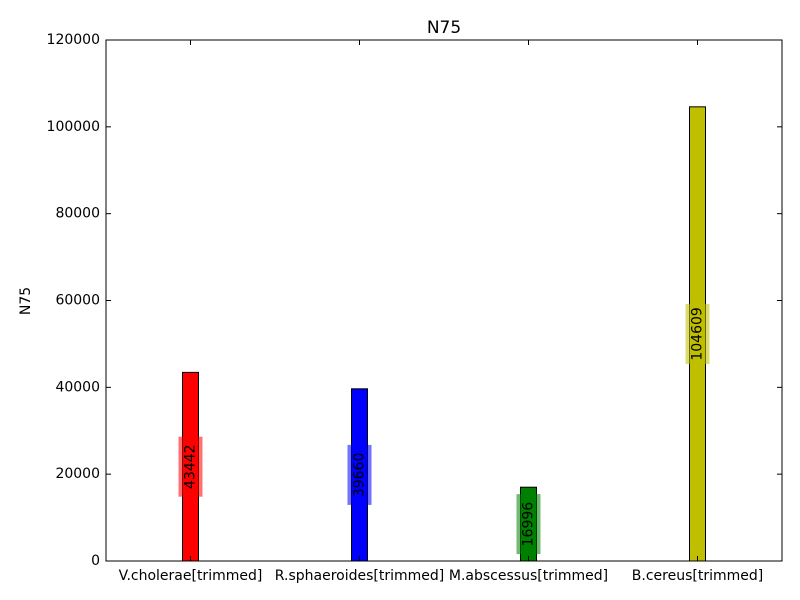 This screenshot has width=800, height=600. What do you see at coordinates (444, 28) in the screenshot?
I see `chart-title: N75` at bounding box center [444, 28].